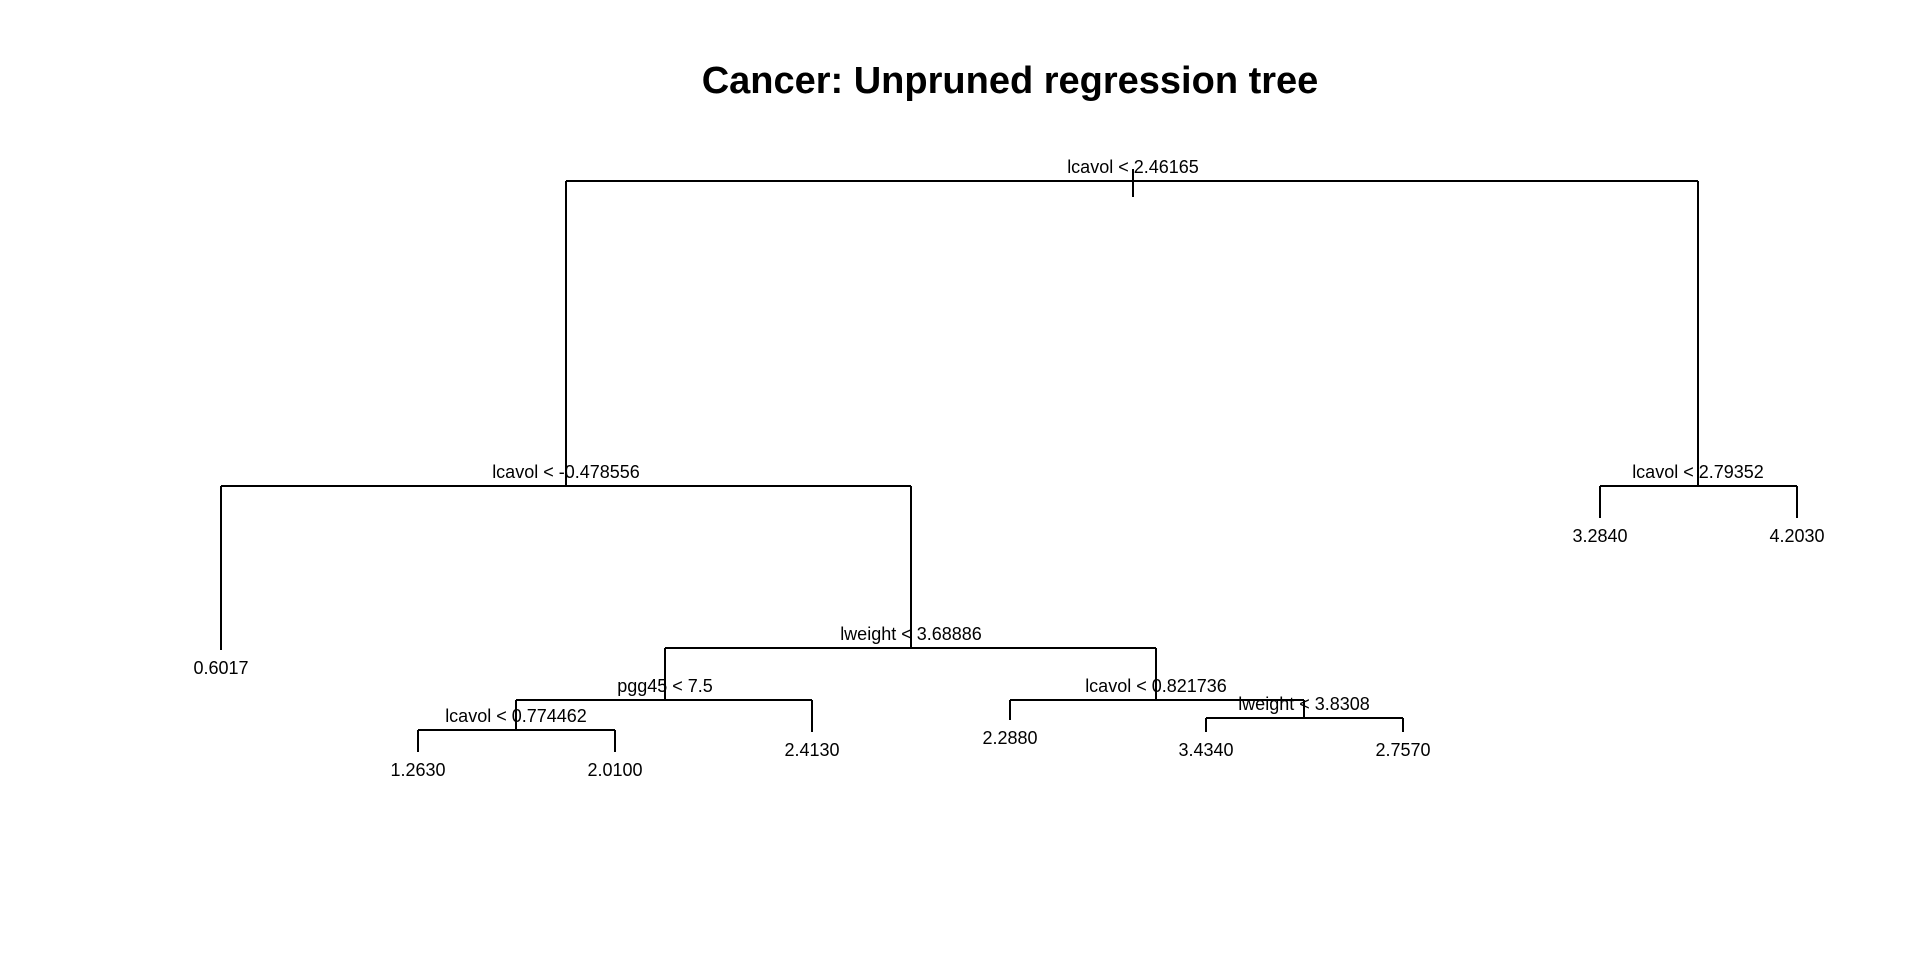  What do you see at coordinates (1156, 686) in the screenshot?
I see `split-label-n11: lcavol < 0.821736` at bounding box center [1156, 686].